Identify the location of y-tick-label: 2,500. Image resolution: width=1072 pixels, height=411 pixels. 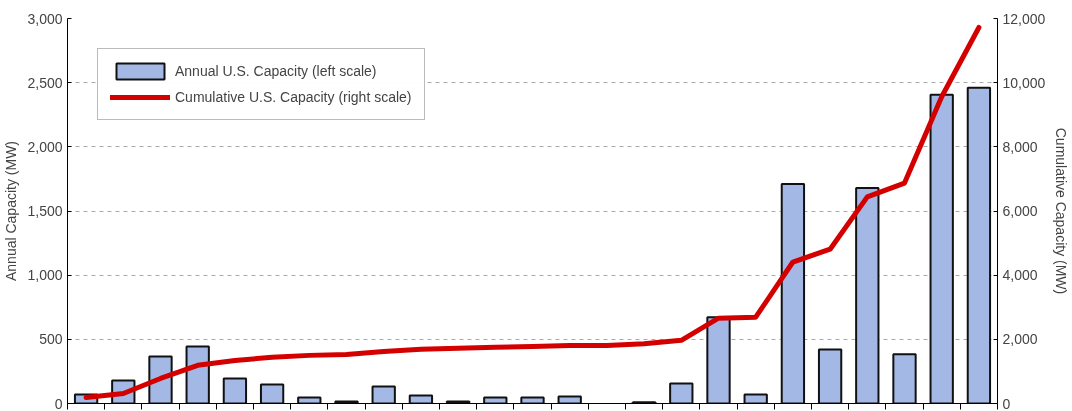
(45, 82).